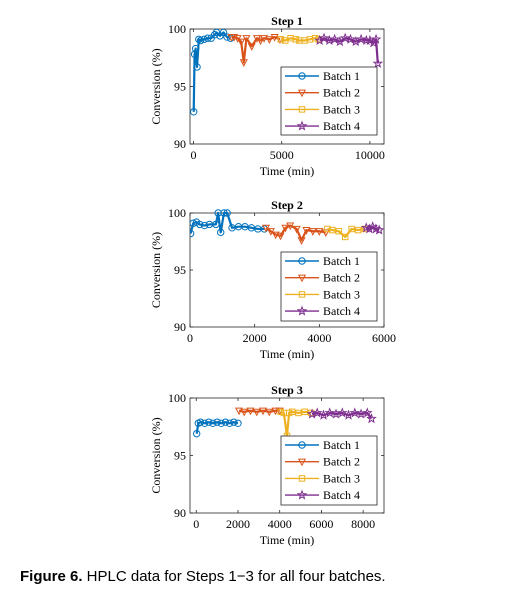 Image resolution: width=519 pixels, height=598 pixels. What do you see at coordinates (287, 205) in the screenshot?
I see `chart-title: Step 2` at bounding box center [287, 205].